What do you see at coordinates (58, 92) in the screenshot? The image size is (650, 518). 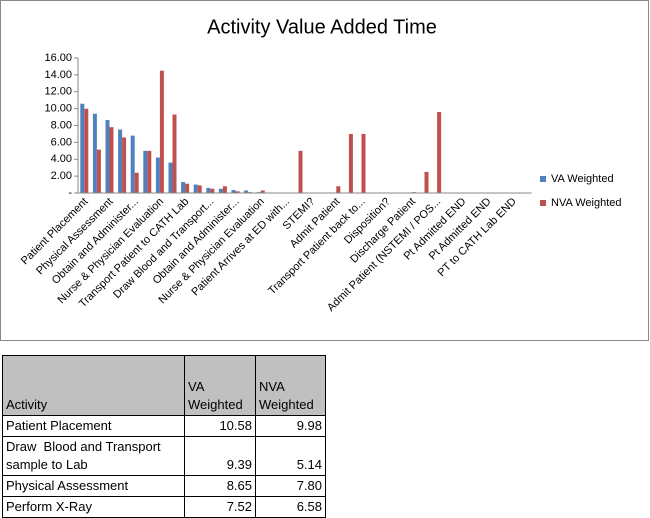 I see `y-tick-label: 12.00` at bounding box center [58, 92].